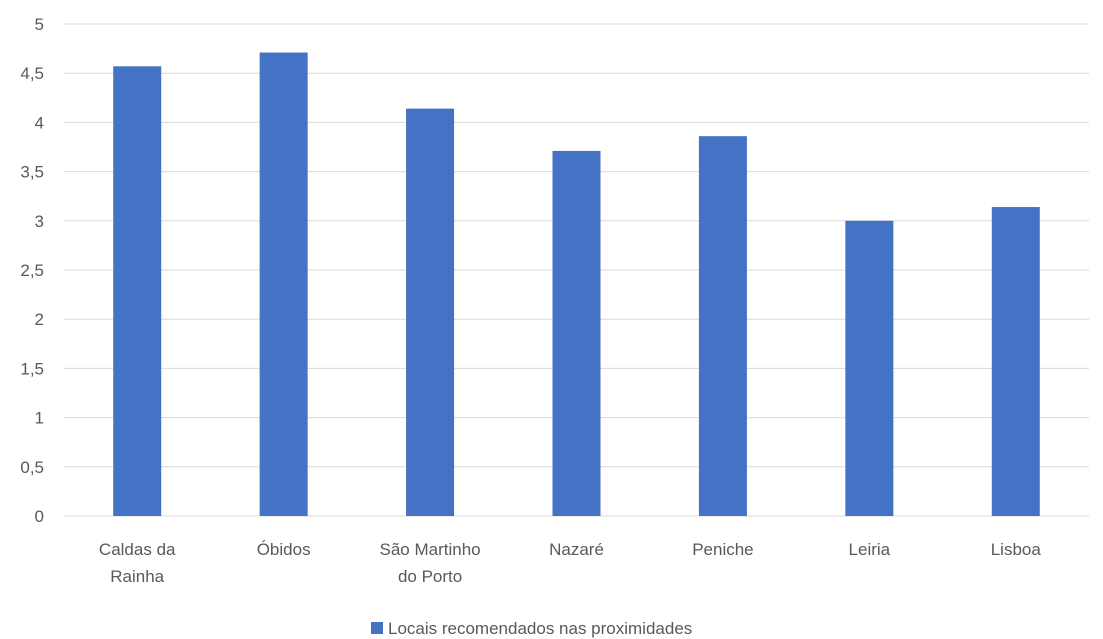  Describe the element at coordinates (377, 628) in the screenshot. I see `legend-swatch` at that location.